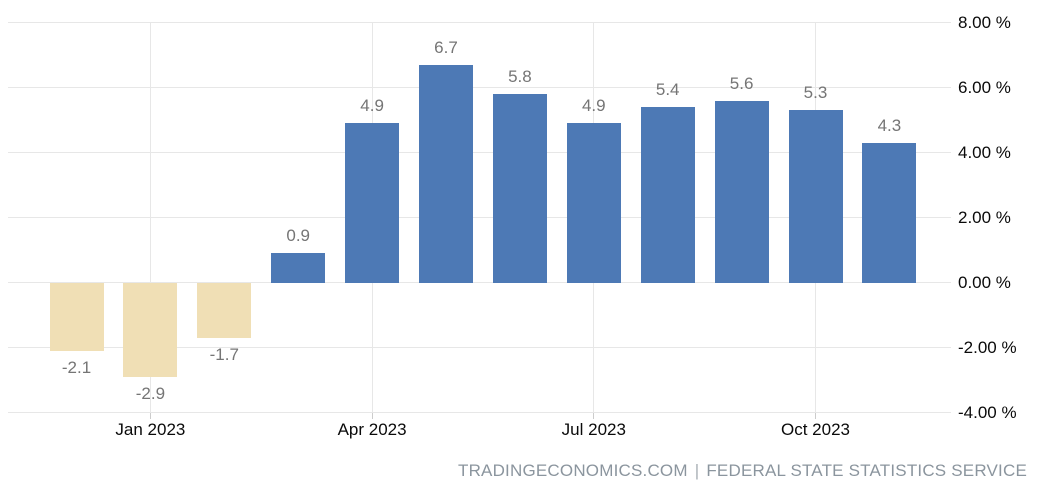 The image size is (1044, 491). I want to click on bar-value-label: 5.3, so click(815, 93).